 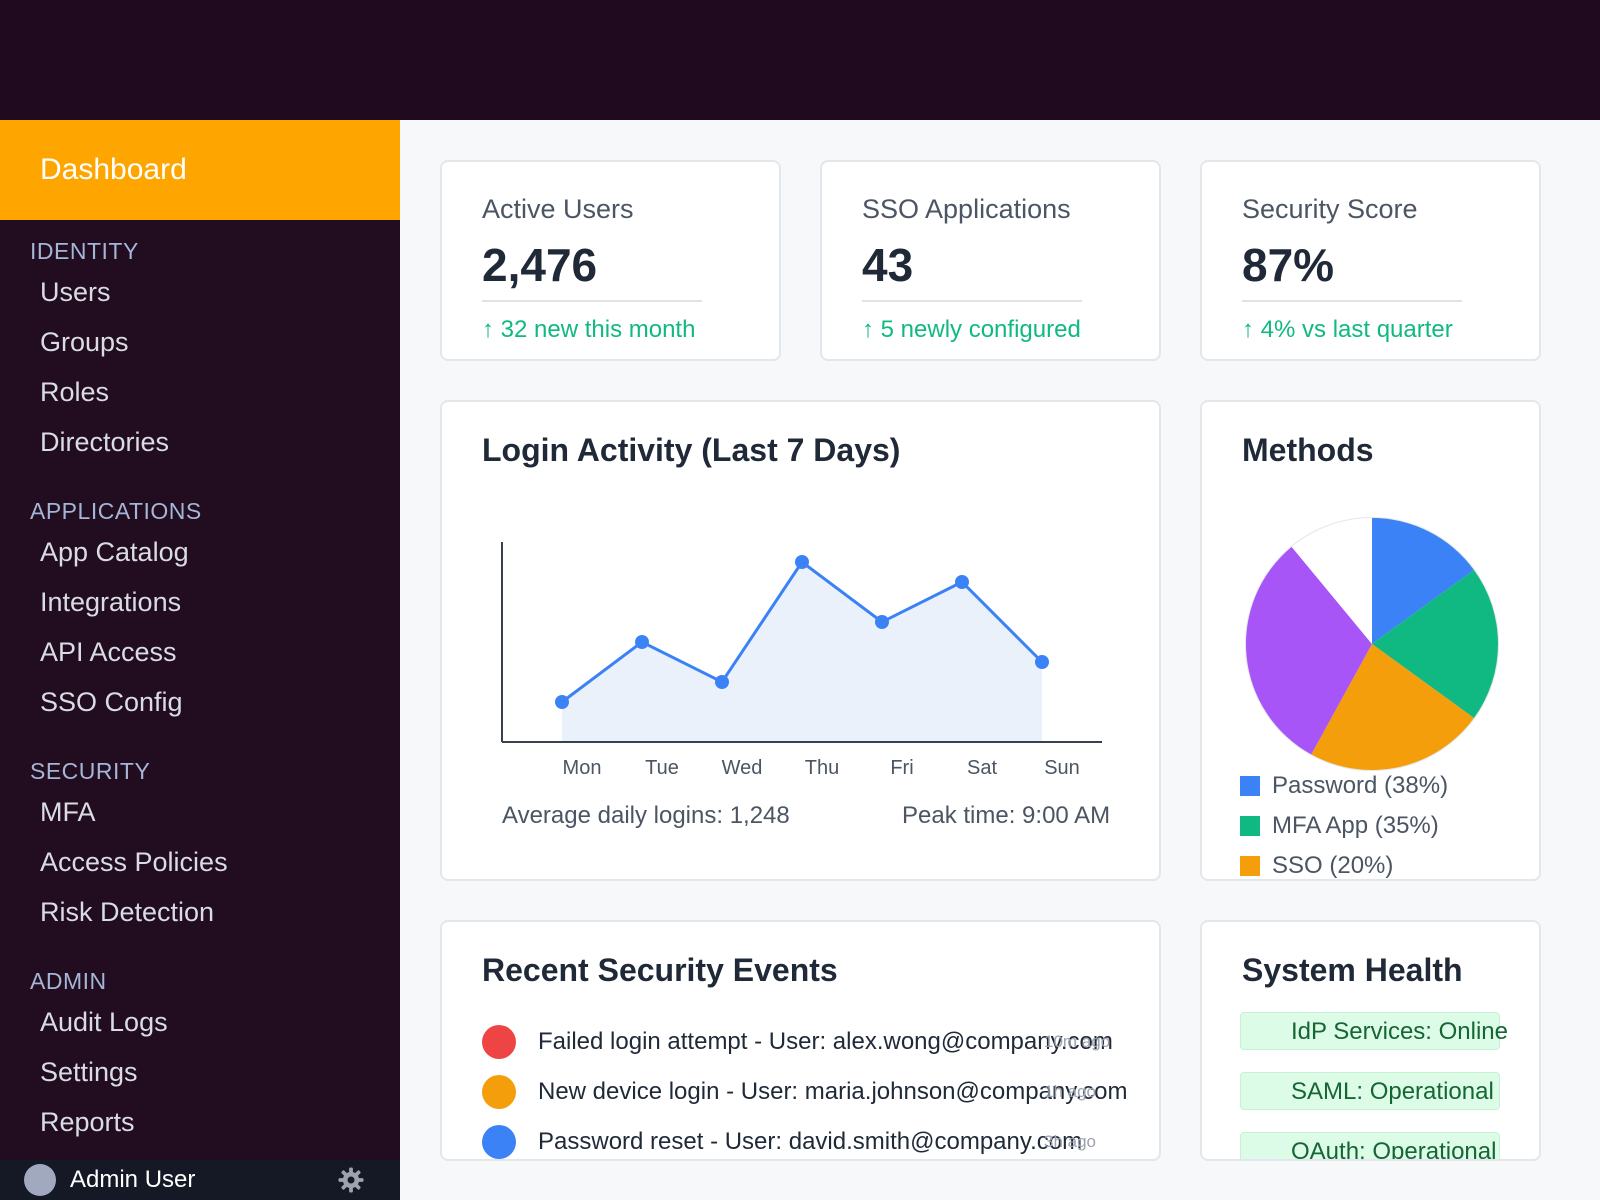 I want to click on nav-section-title: IDENTITY, so click(x=84, y=251).